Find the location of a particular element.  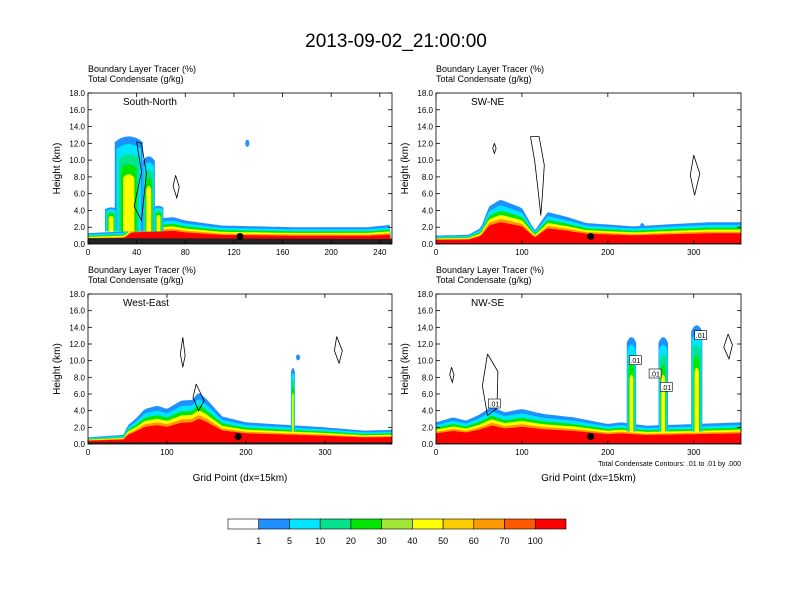

page-title: 2013-09-02_21:00:00 is located at coordinates (396, 41).